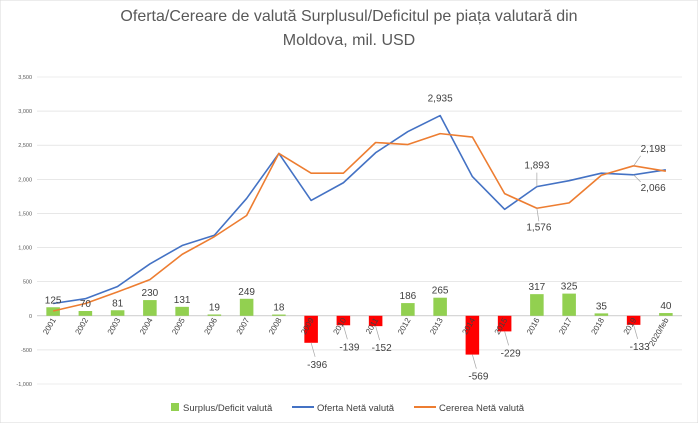 Image resolution: width=698 pixels, height=423 pixels. Describe the element at coordinates (182, 311) in the screenshot. I see `bar-2005` at that location.